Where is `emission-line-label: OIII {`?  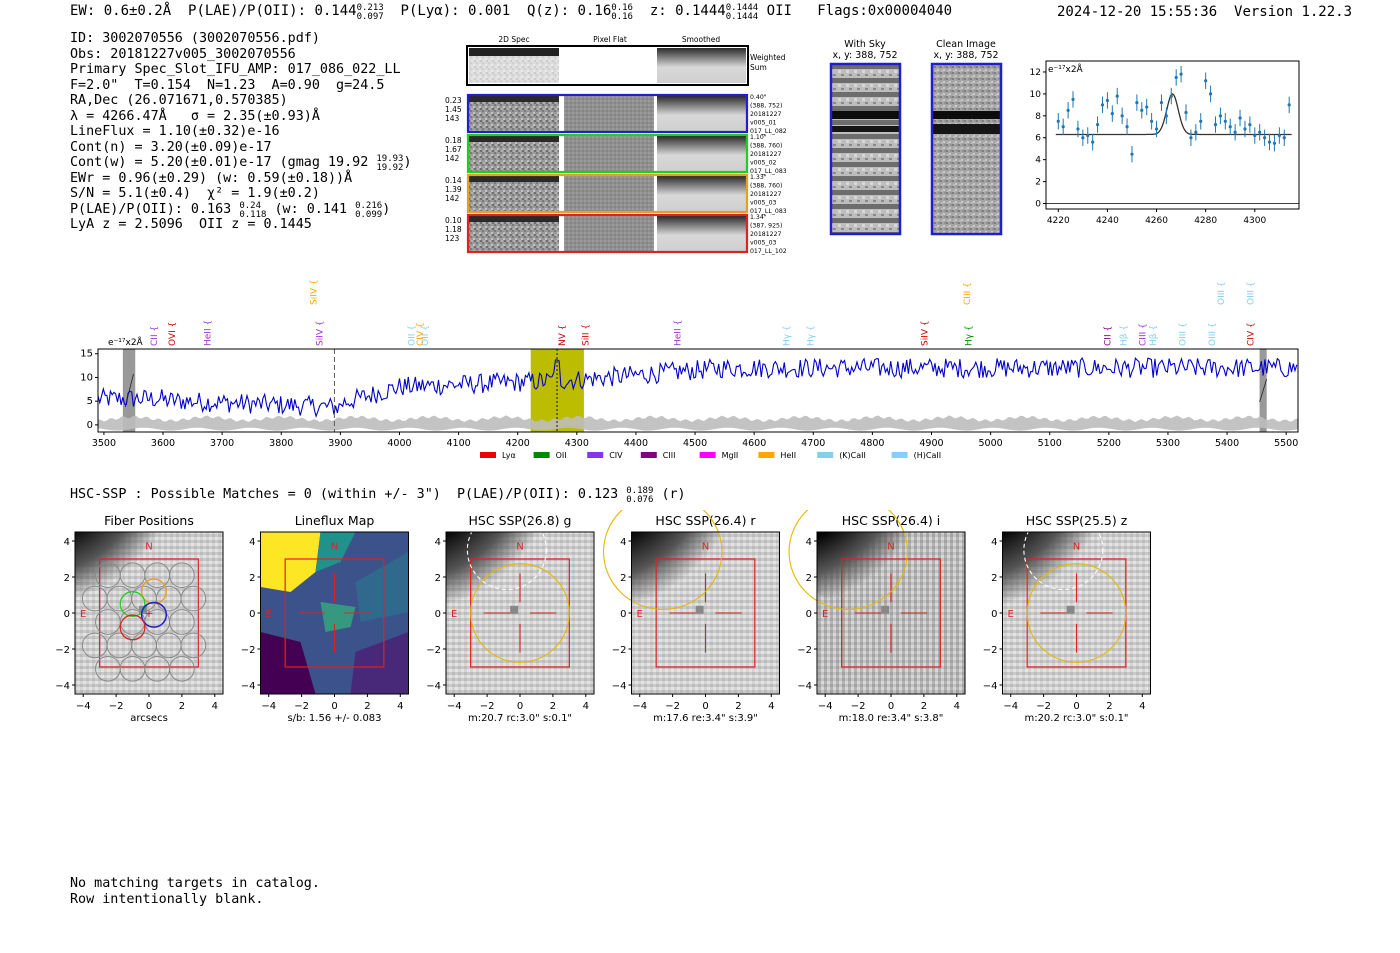 emission-line-label: OIII { is located at coordinates (1222, 293).